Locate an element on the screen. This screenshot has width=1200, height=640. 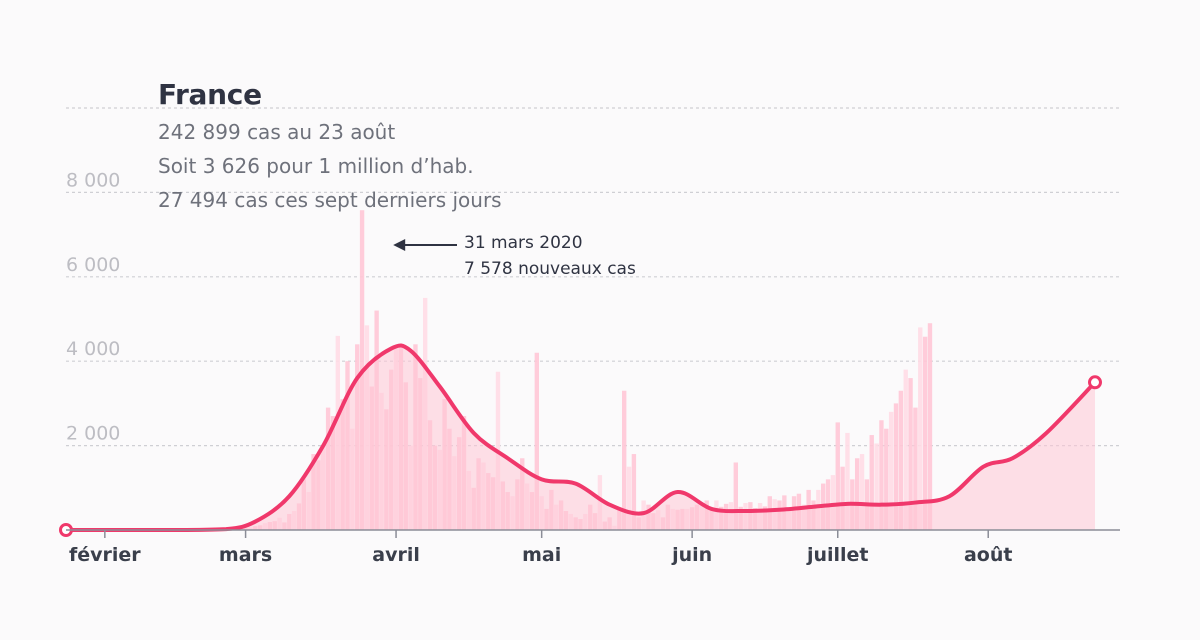
annotation-value: 7 578 nouveaux cas is located at coordinates (550, 269).